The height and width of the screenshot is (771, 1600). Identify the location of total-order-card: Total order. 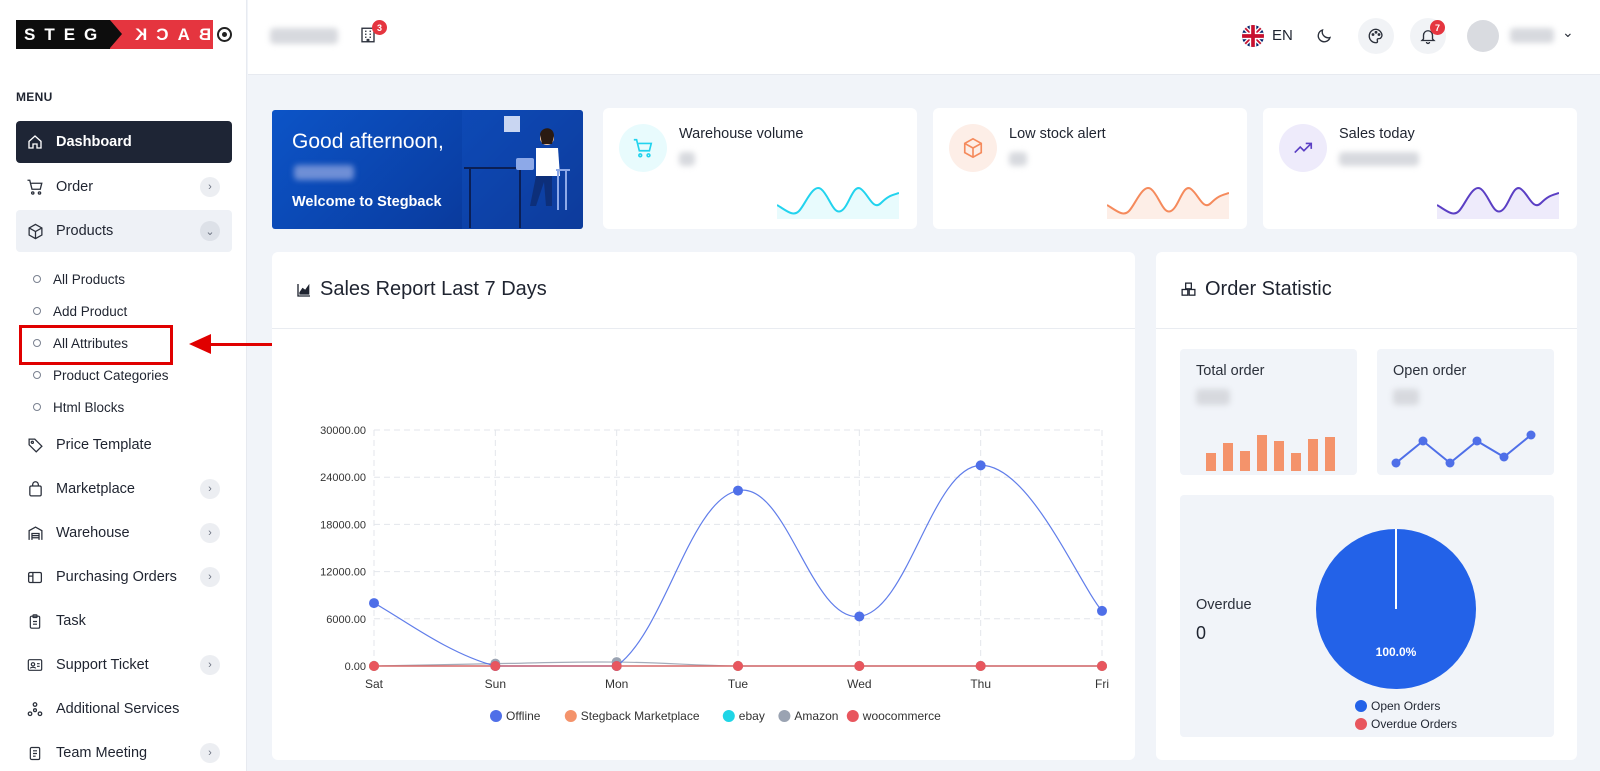
(1268, 412).